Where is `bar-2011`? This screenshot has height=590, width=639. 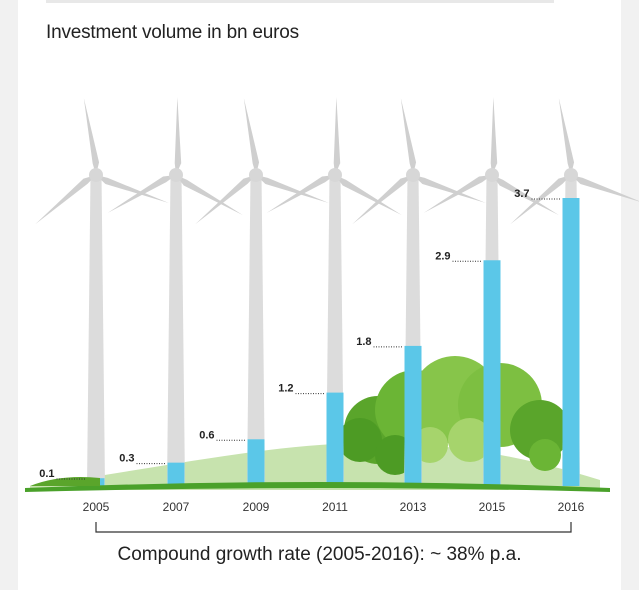
bar-2011 is located at coordinates (335, 439).